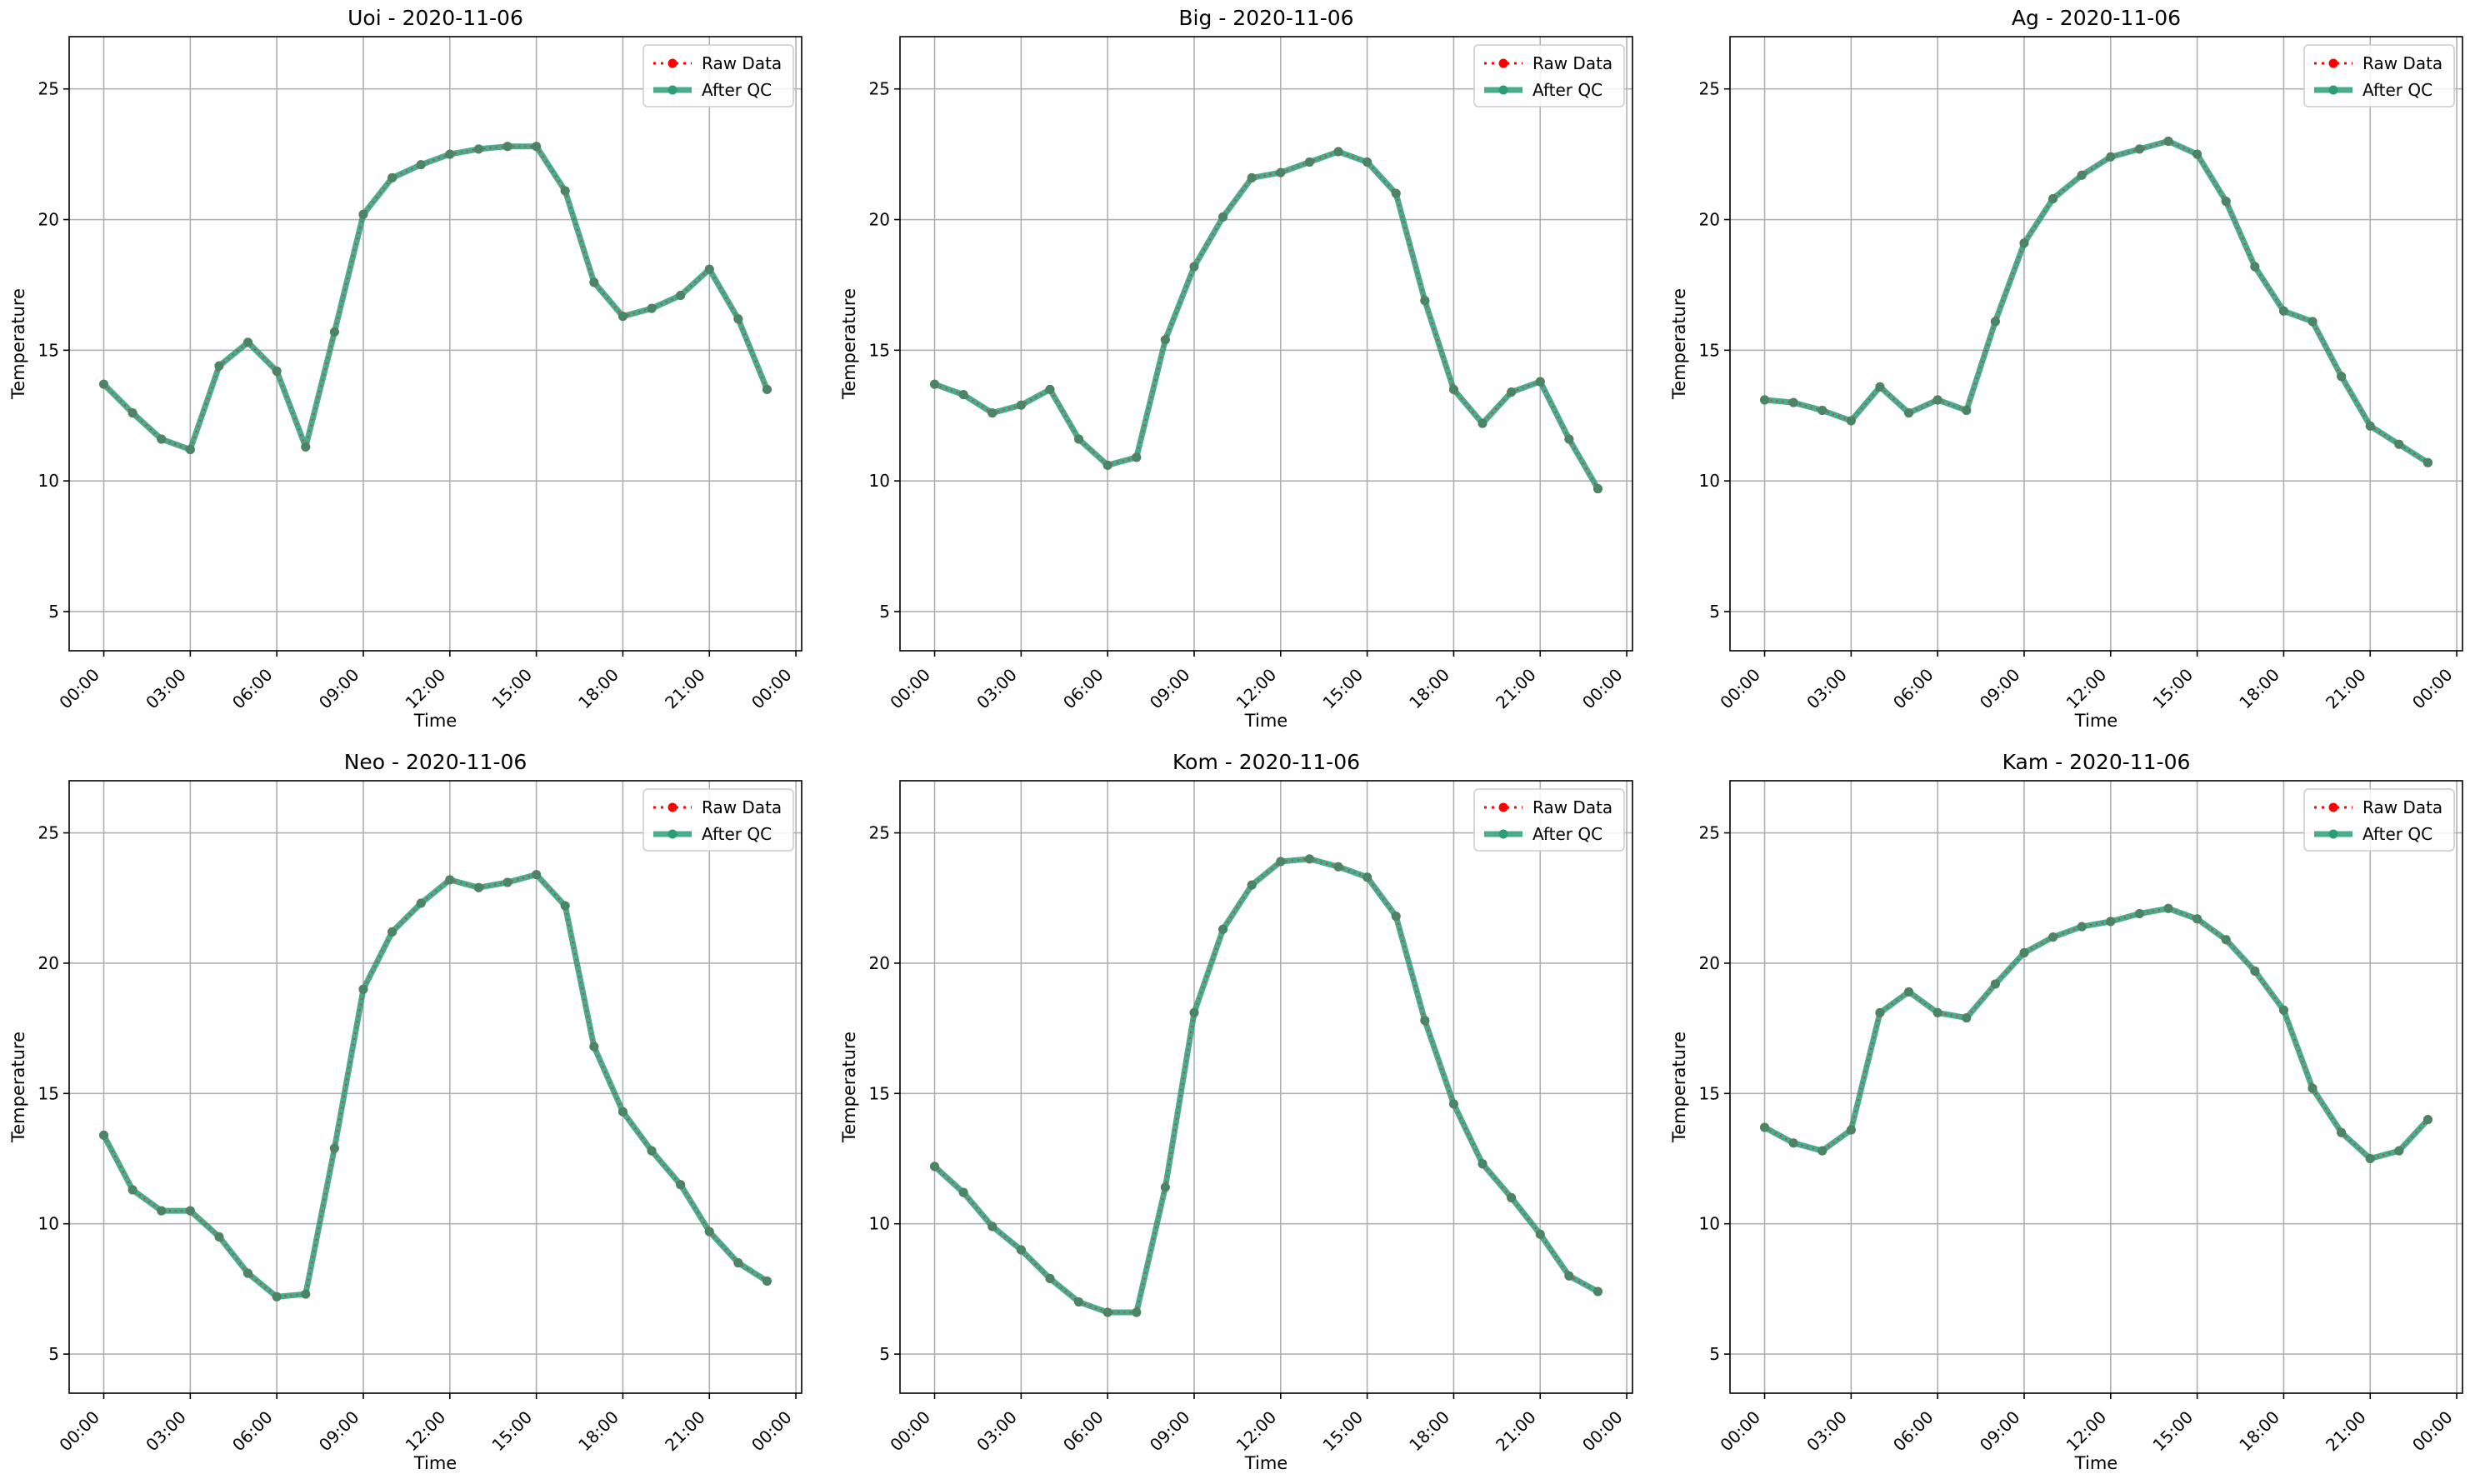 The image size is (2485, 1484). Describe the element at coordinates (48, 833) in the screenshot. I see `y-tick-label: 25` at that location.